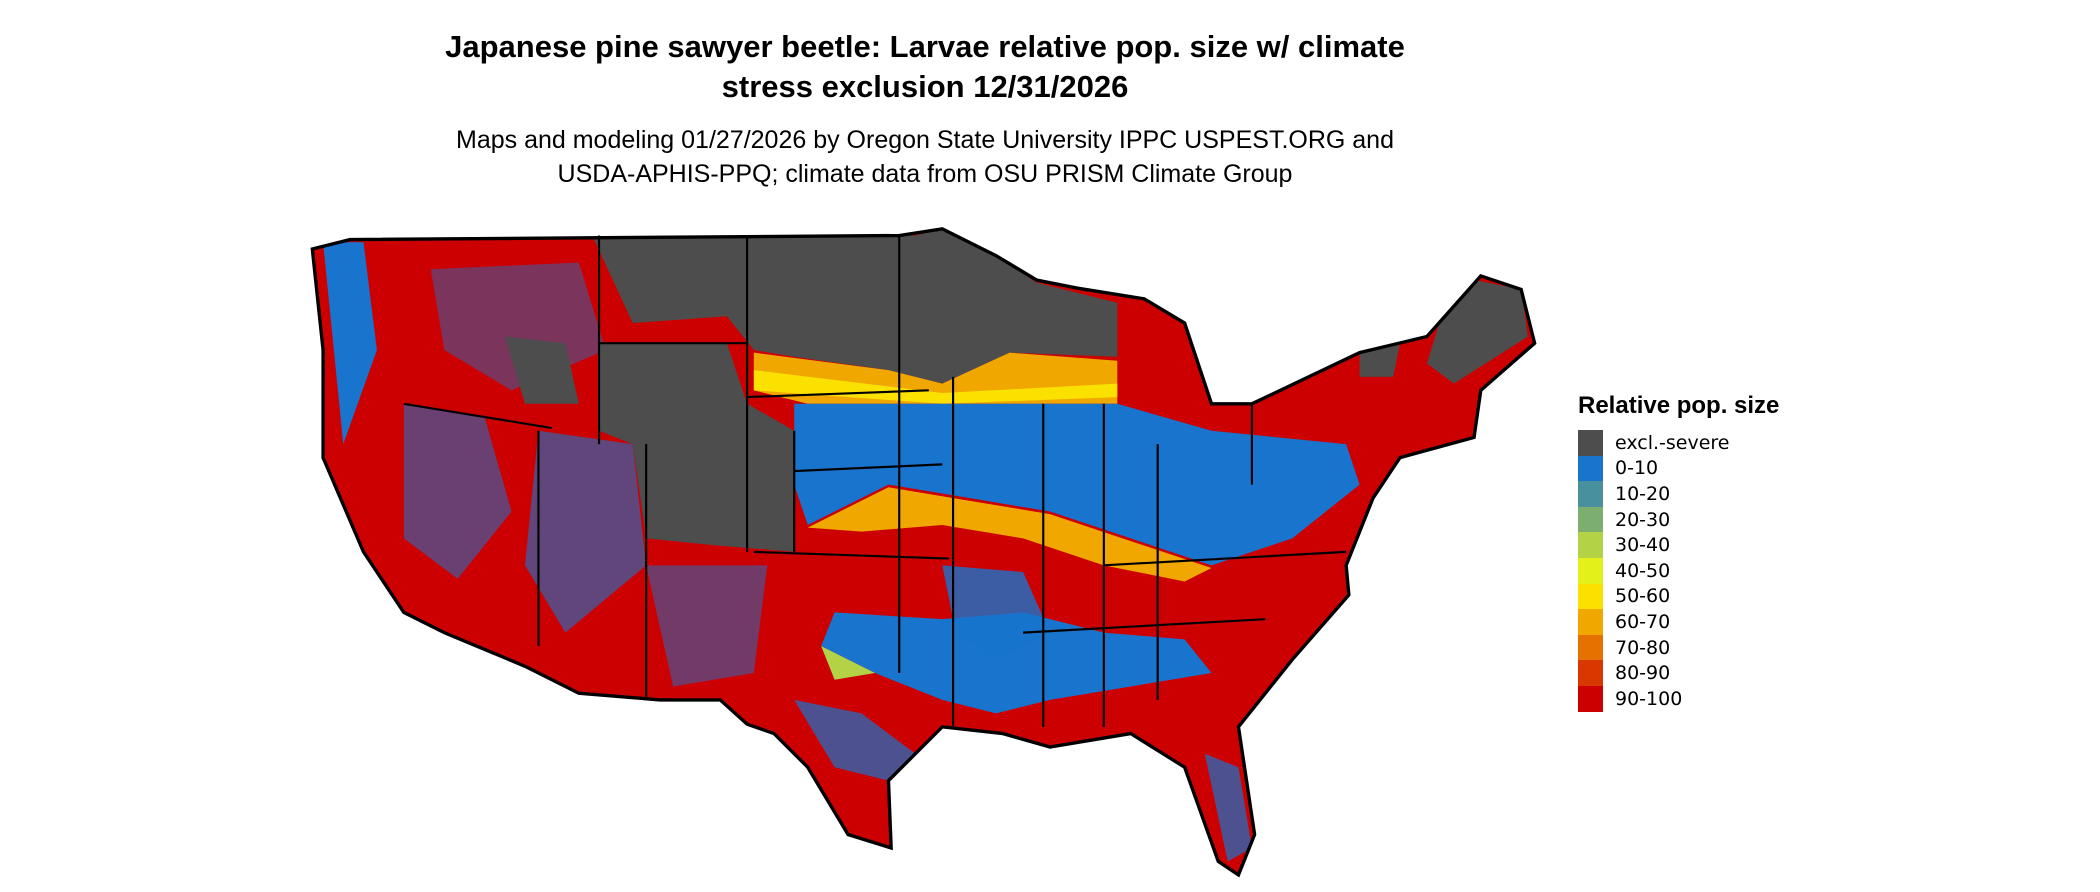 Image resolution: width=2100 pixels, height=892 pixels. Describe the element at coordinates (1643, 596) in the screenshot. I see `legend-label: 50-60` at that location.